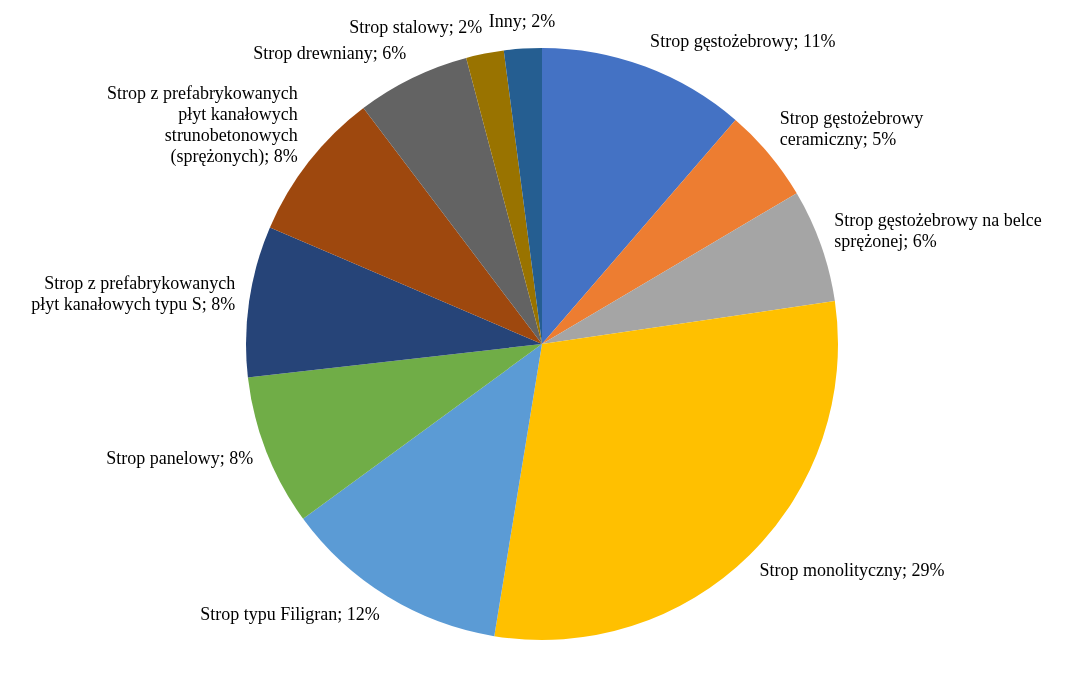 Image resolution: width=1084 pixels, height=688 pixels. Describe the element at coordinates (522, 21) in the screenshot. I see `slice-label: Inny; 2%` at that location.